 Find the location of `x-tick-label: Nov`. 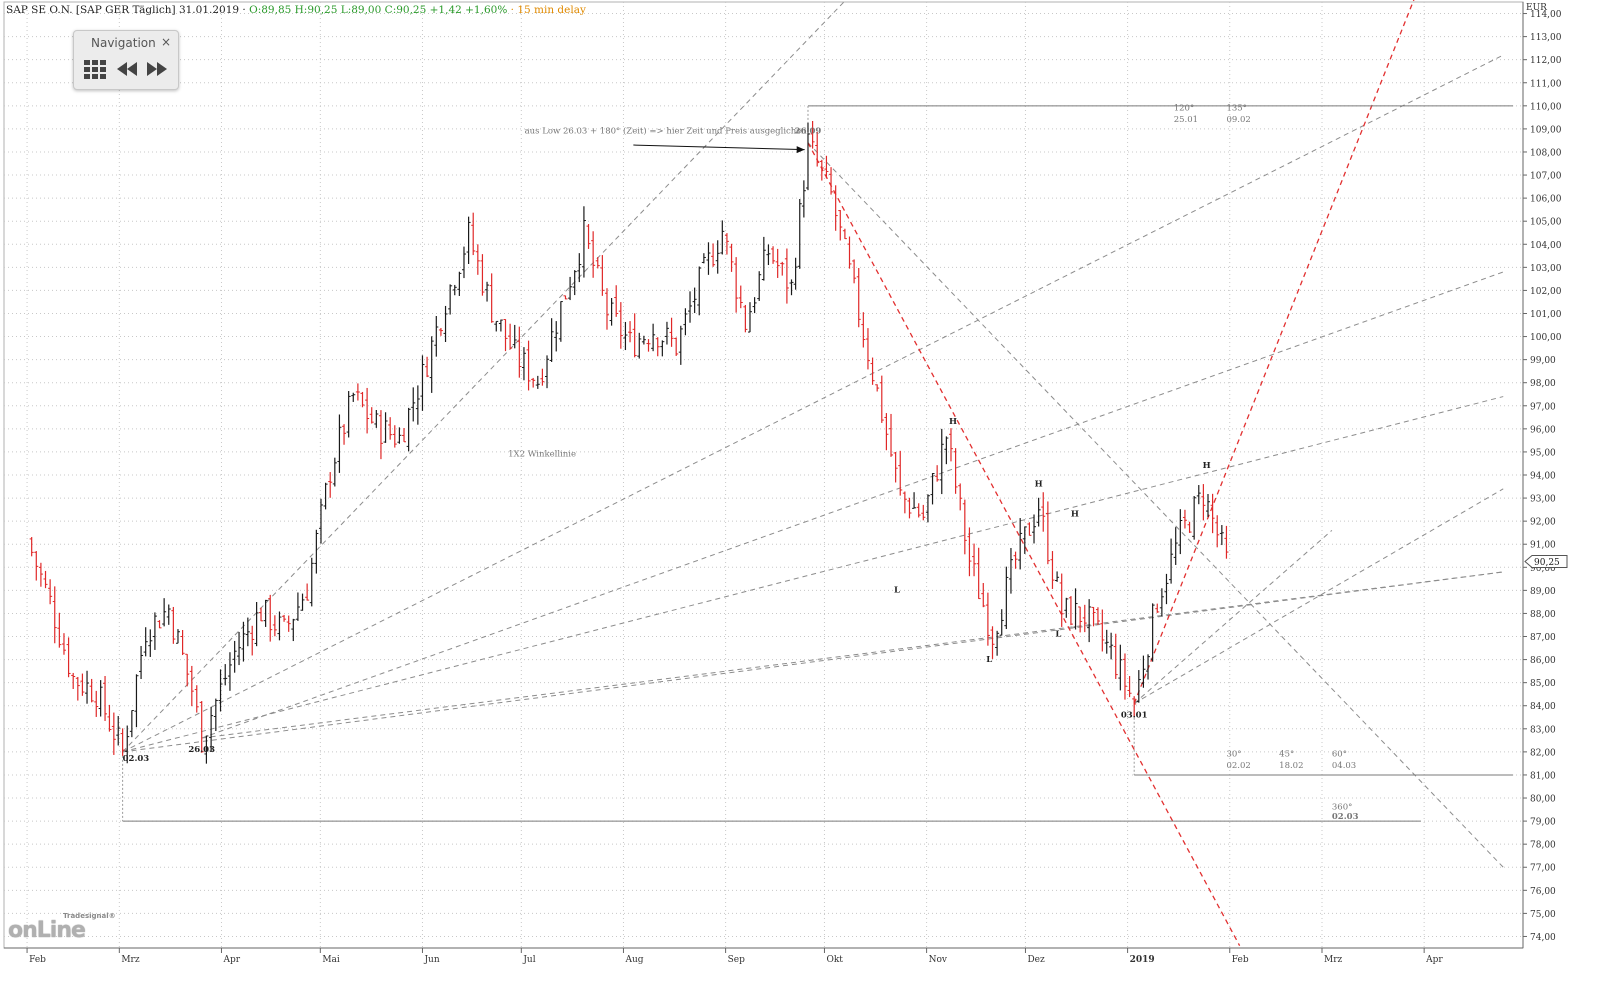

x-tick-label: Nov is located at coordinates (938, 960).